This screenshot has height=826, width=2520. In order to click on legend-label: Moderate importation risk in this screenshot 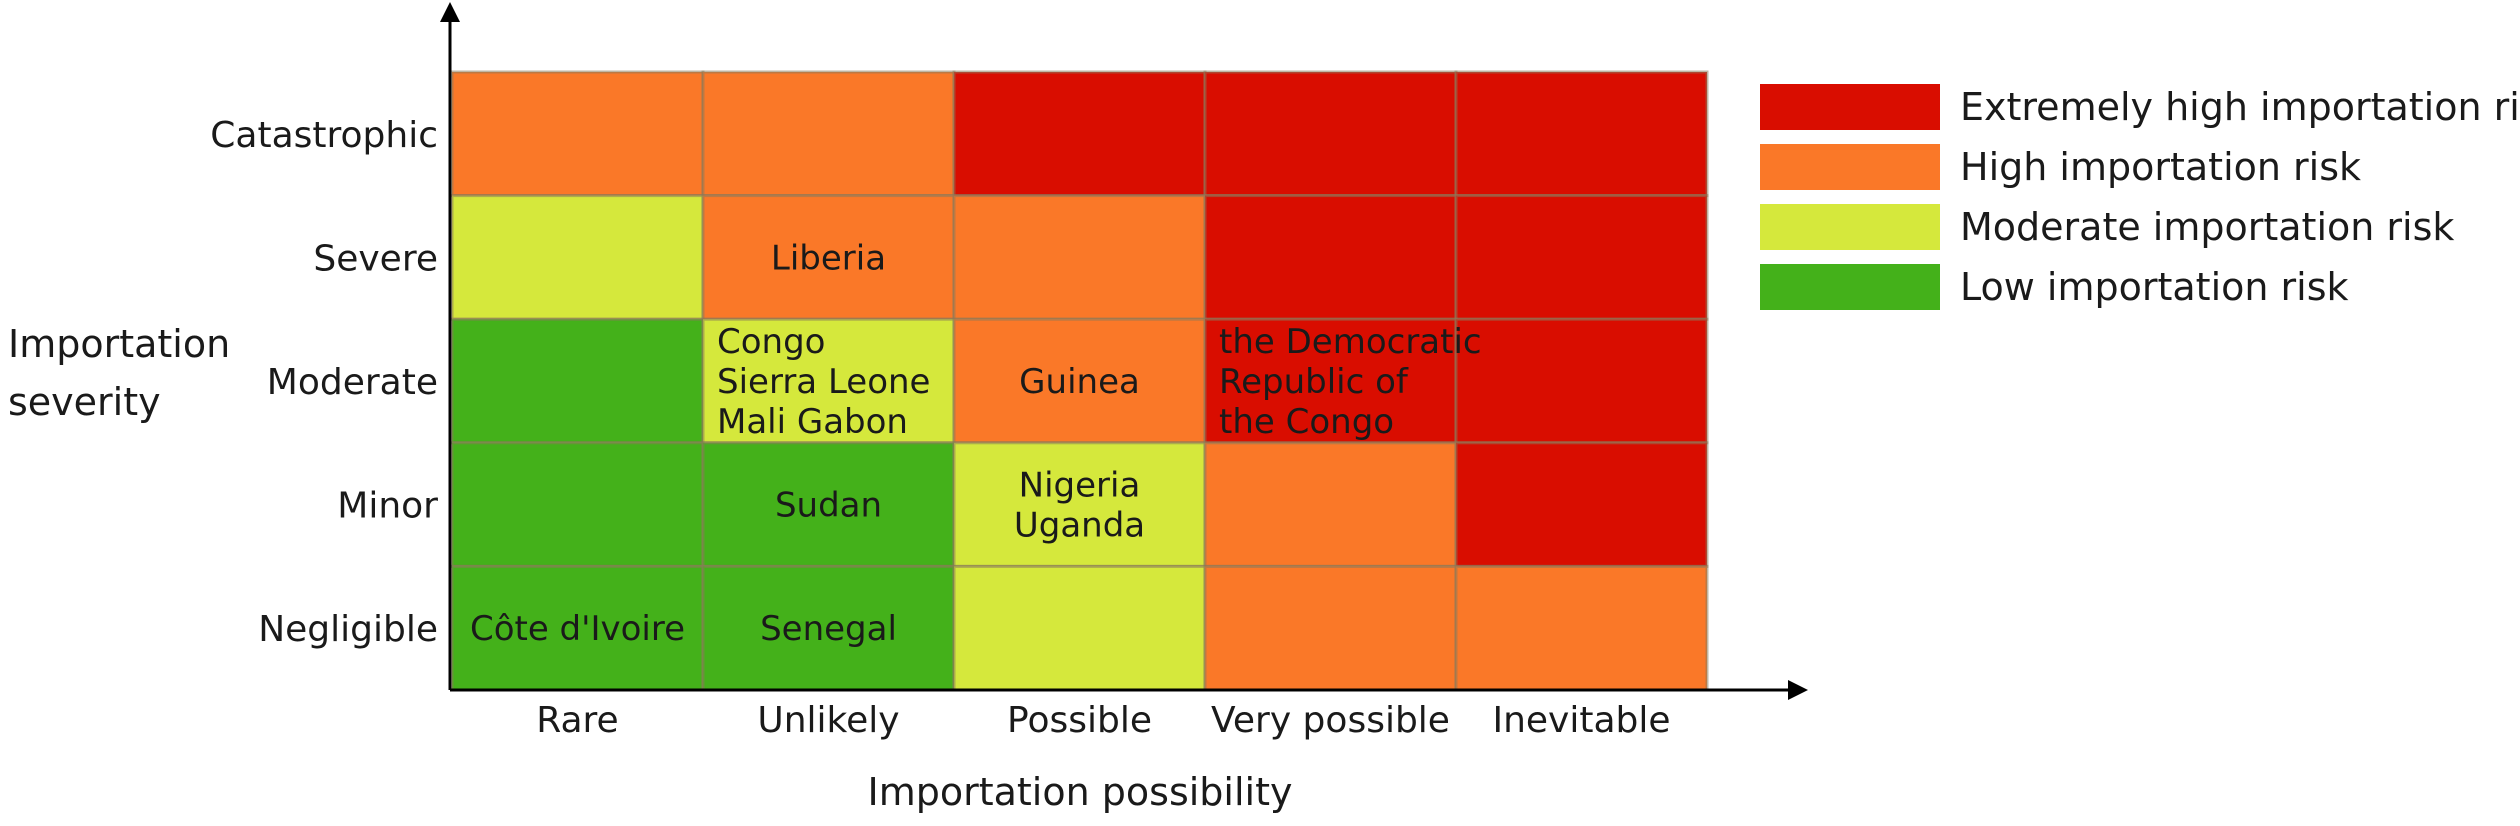, I will do `click(2207, 227)`.